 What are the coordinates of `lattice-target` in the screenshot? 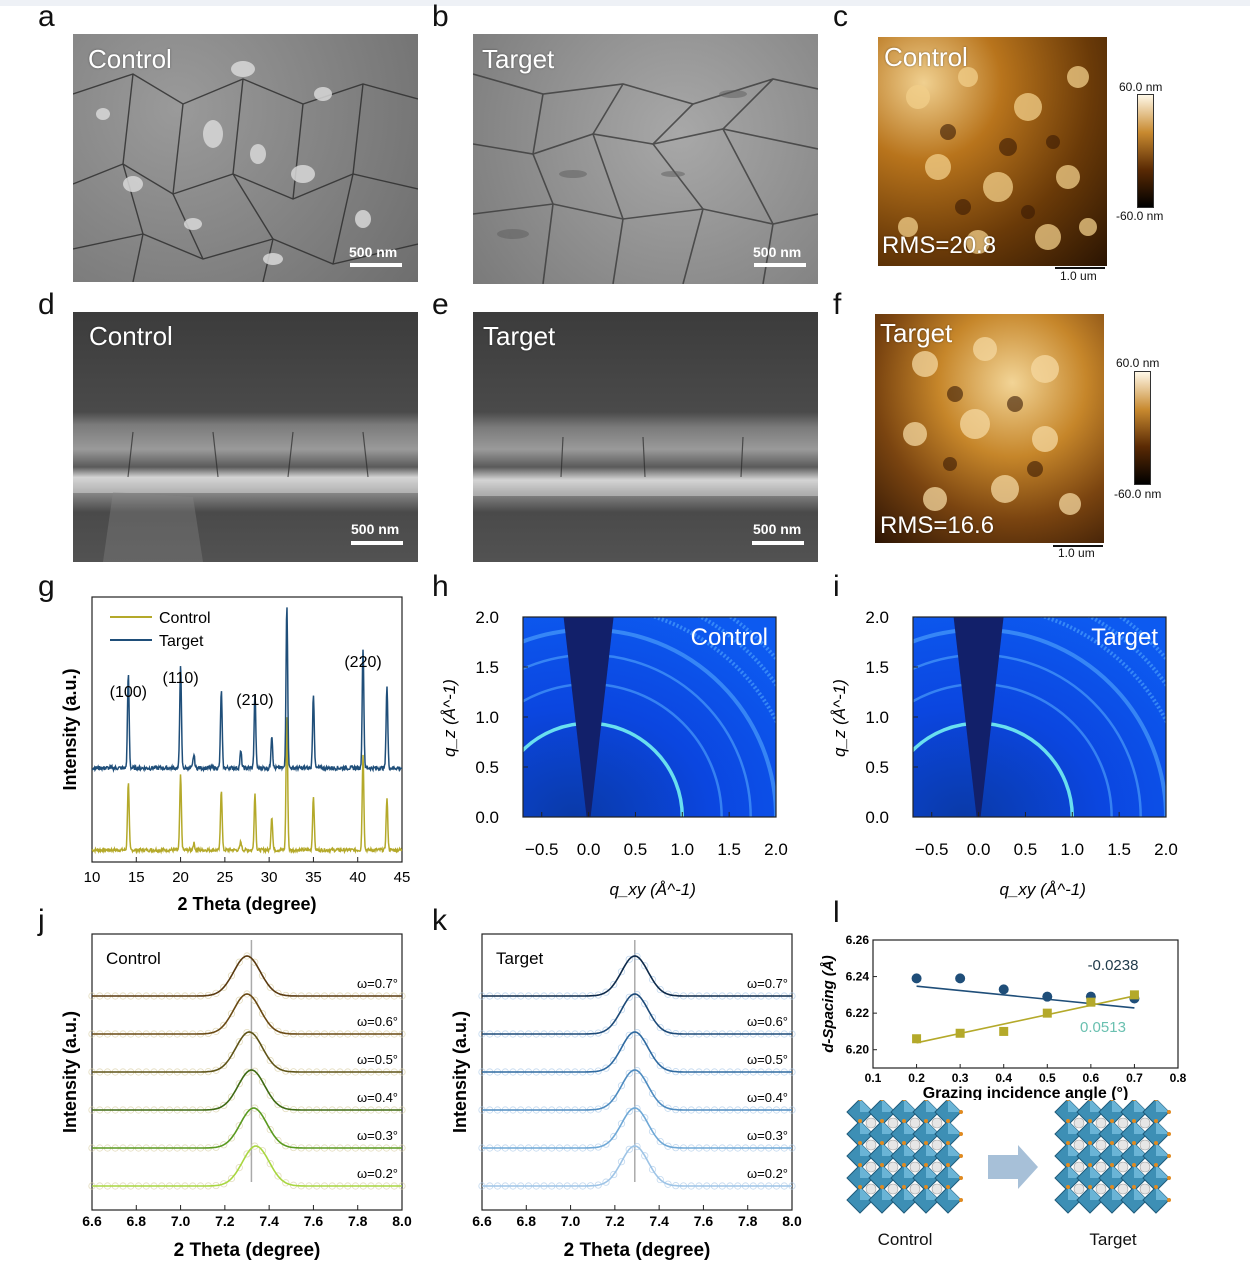 It's located at (1113, 1157).